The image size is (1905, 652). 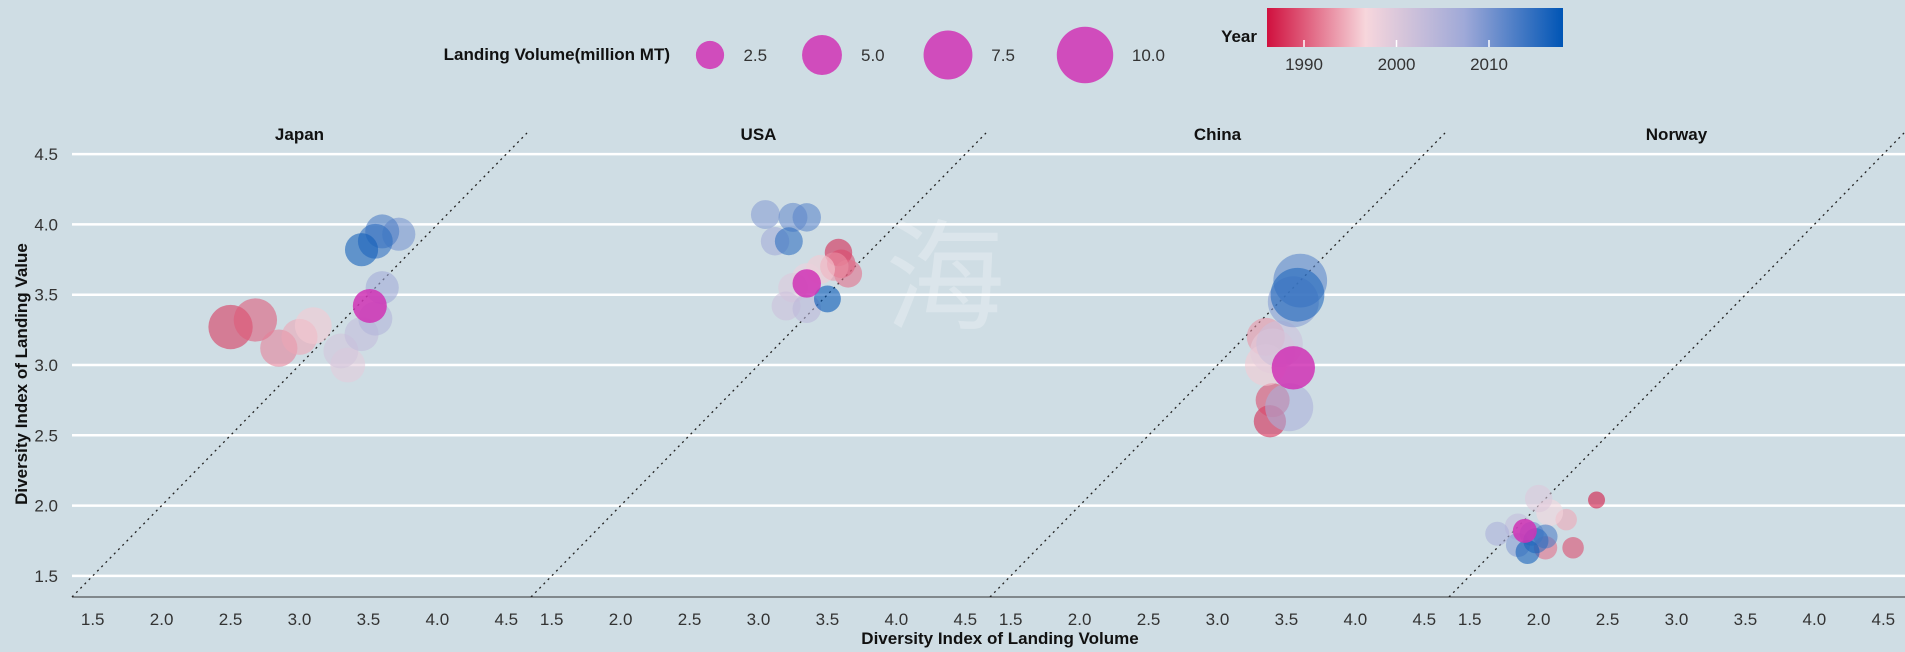 What do you see at coordinates (46, 365) in the screenshot?
I see `y-tick-label: 3.0` at bounding box center [46, 365].